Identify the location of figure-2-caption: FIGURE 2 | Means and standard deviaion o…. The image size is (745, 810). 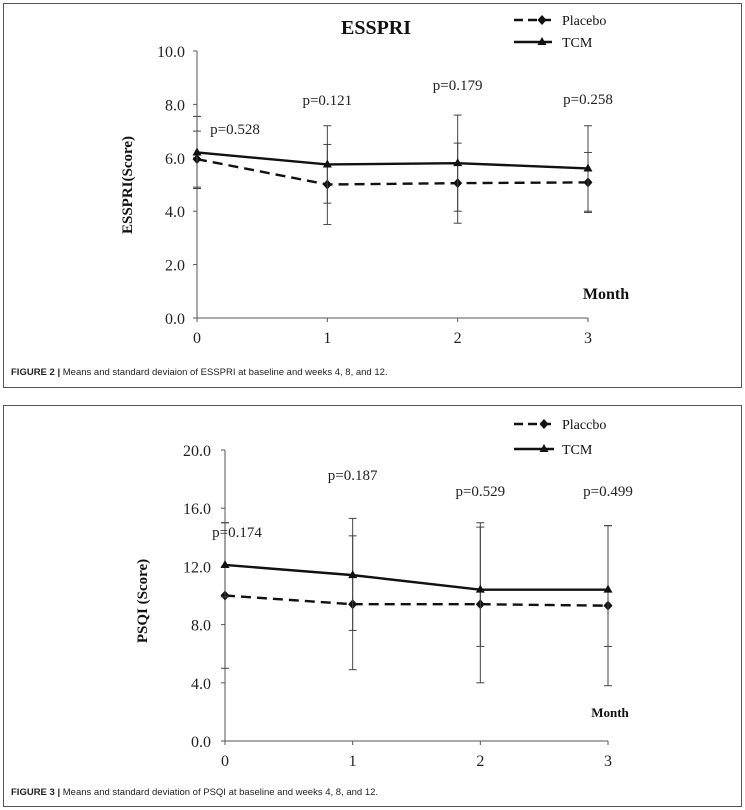
(199, 372).